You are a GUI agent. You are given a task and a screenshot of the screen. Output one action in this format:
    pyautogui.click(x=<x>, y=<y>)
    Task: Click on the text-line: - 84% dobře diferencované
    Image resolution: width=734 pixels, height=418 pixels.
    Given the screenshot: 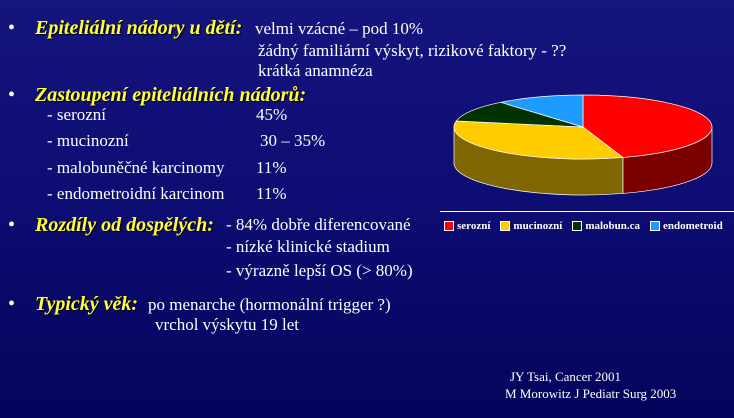 What is the action you would take?
    pyautogui.click(x=318, y=224)
    